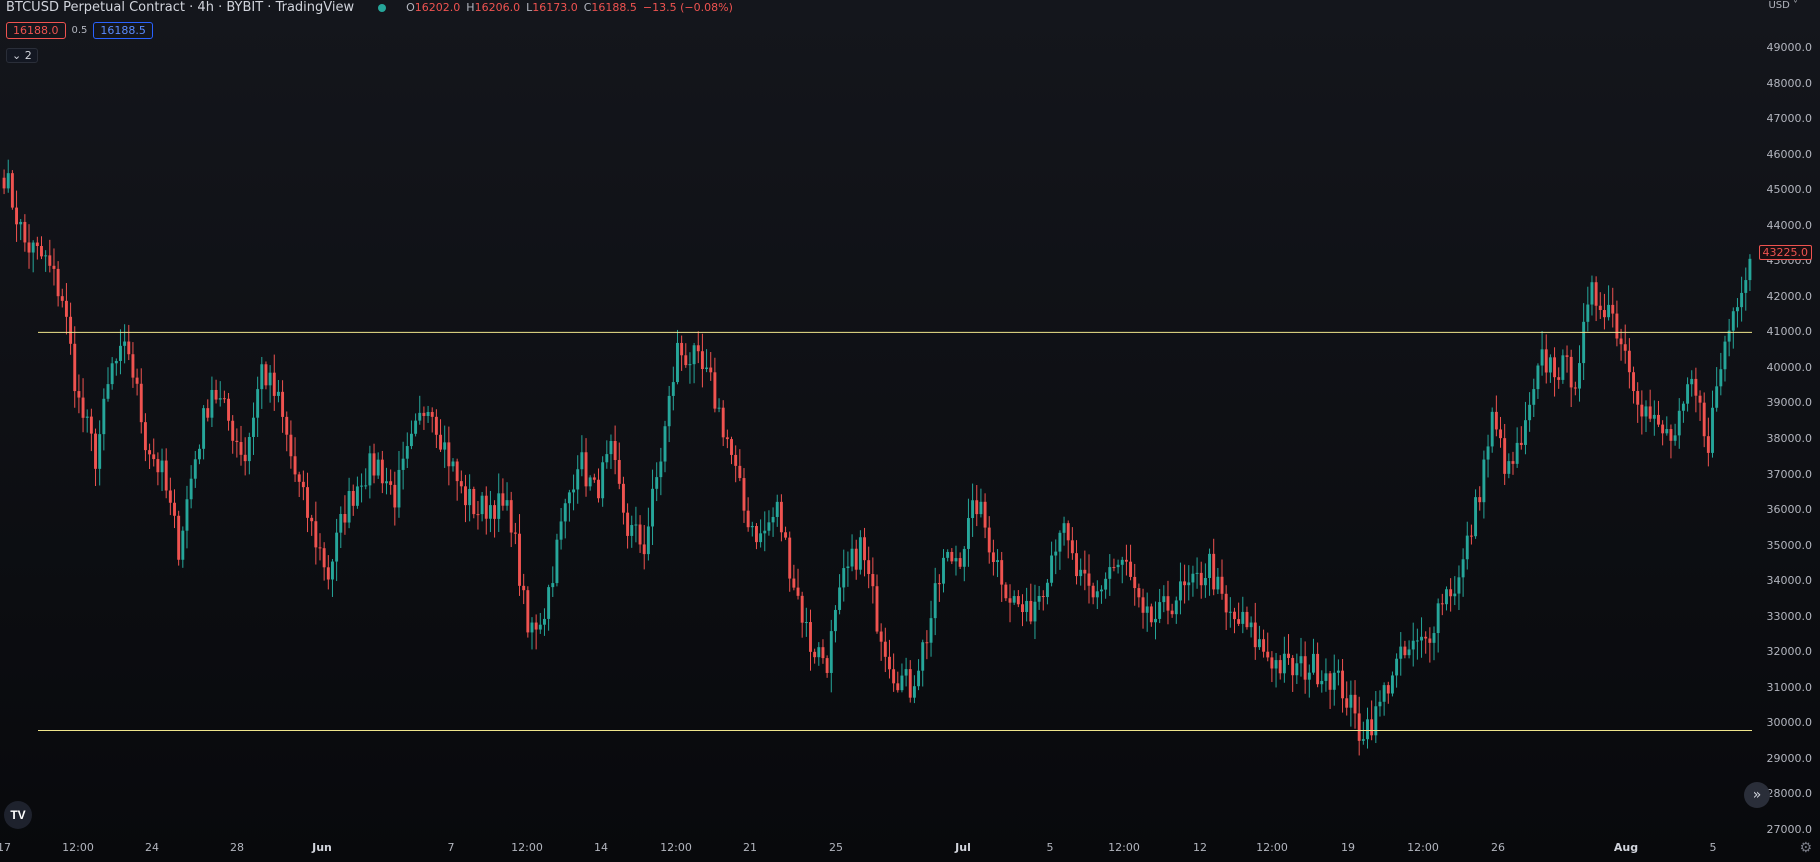 Image resolution: width=1820 pixels, height=862 pixels. What do you see at coordinates (79, 30) in the screenshot?
I see `spread-value: 0.5` at bounding box center [79, 30].